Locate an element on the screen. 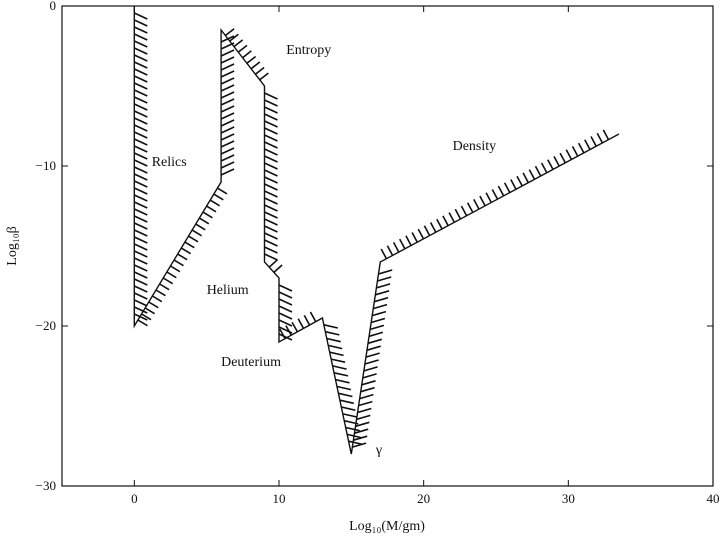  x-tick-label: 0 is located at coordinates (134, 498).